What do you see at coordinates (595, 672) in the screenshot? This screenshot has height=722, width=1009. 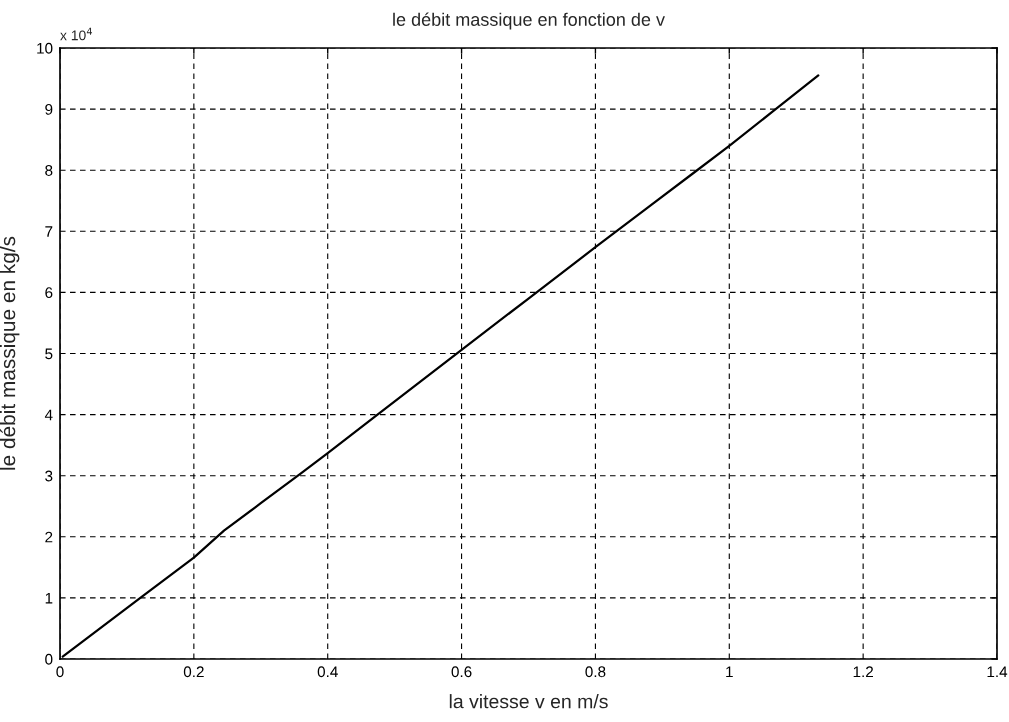 I see `x-tick-label: 0.8` at bounding box center [595, 672].